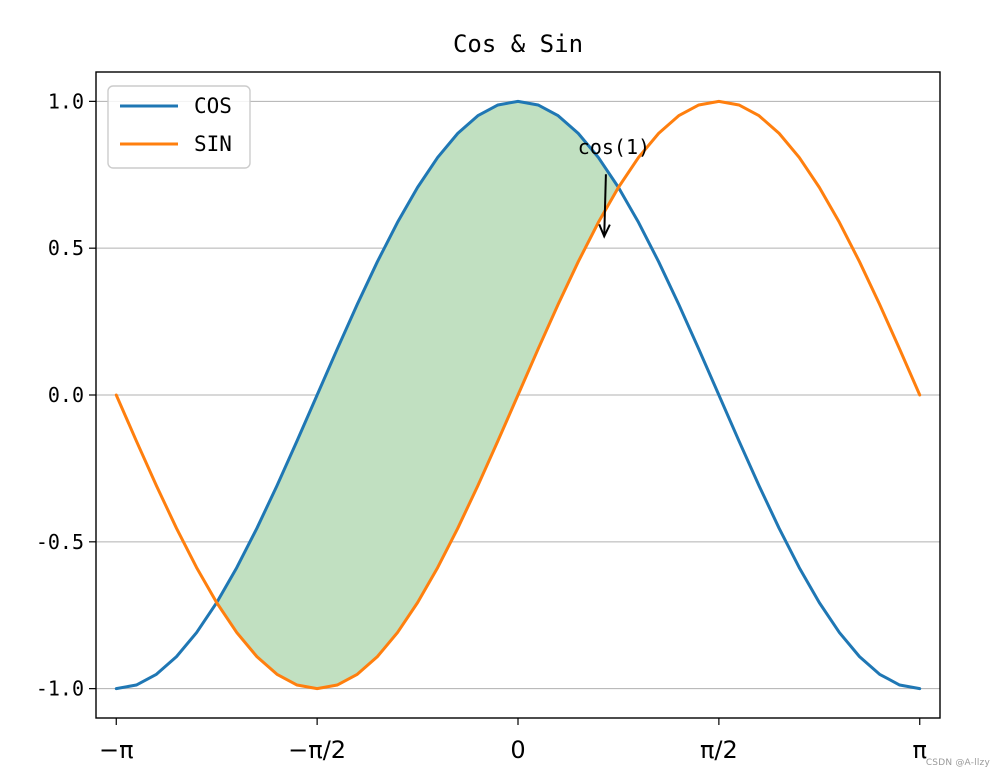 The height and width of the screenshot is (778, 1006). Describe the element at coordinates (116, 750) in the screenshot. I see `x-tick-label: −π` at that location.